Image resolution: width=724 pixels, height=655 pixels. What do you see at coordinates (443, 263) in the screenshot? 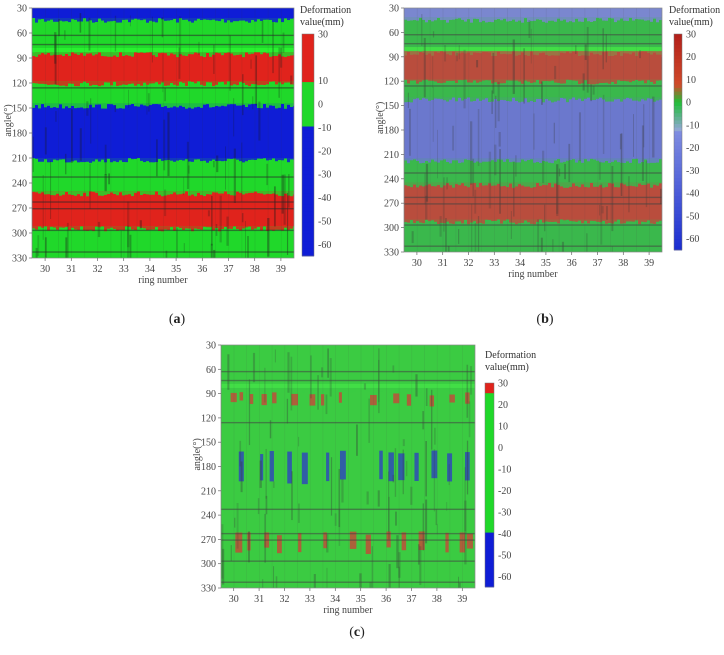
I see `x-tick-label: 31` at bounding box center [443, 263].